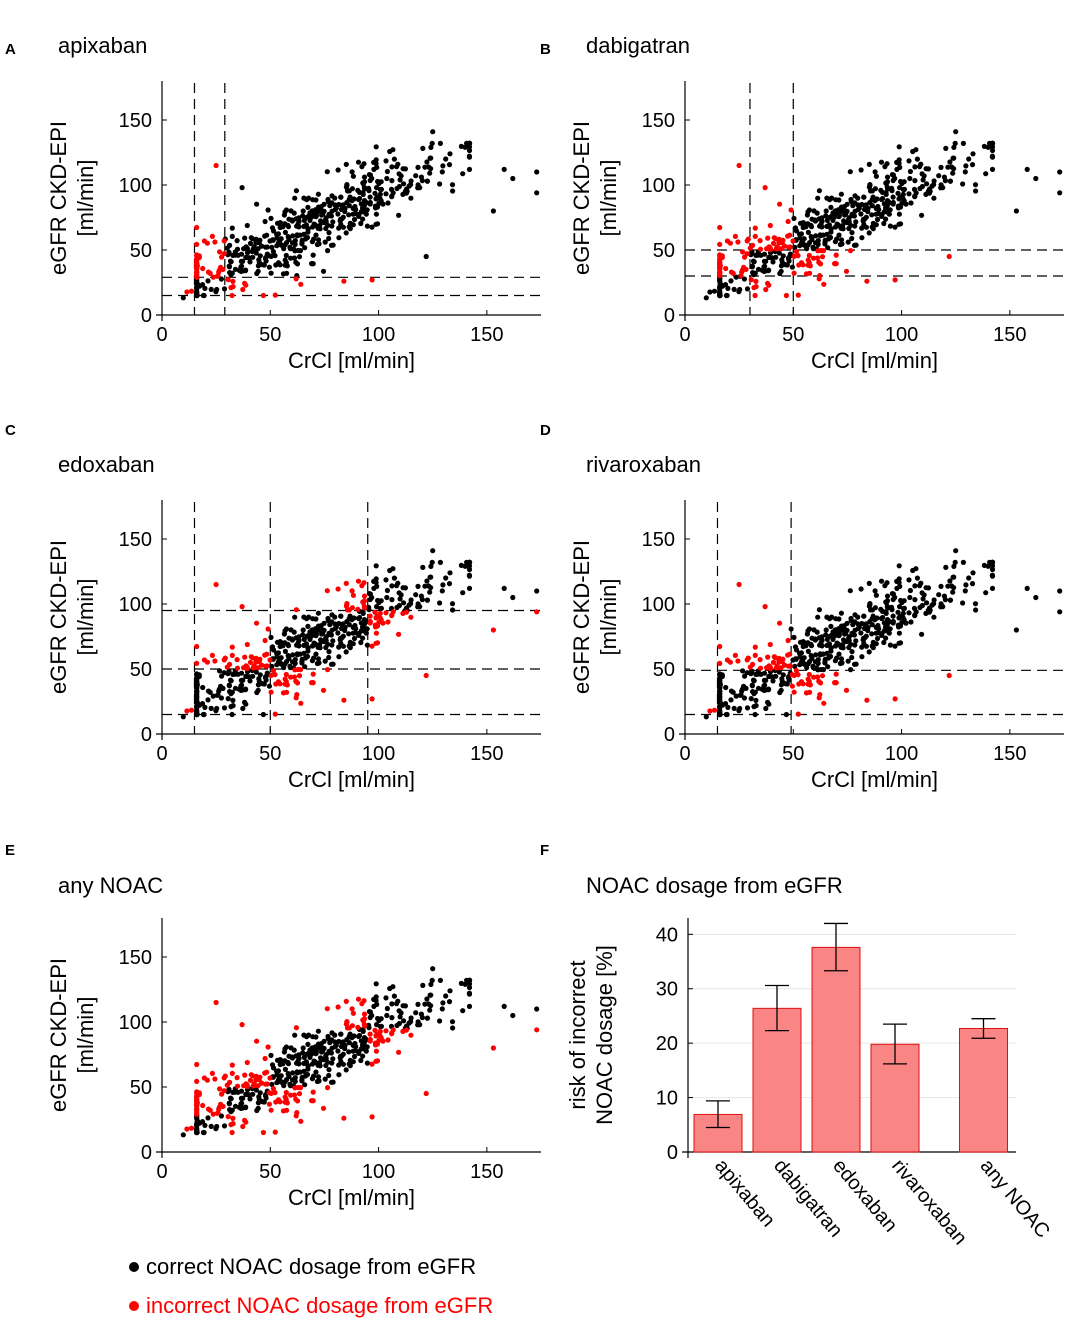 This screenshot has width=1084, height=1323. Describe the element at coordinates (351, 779) in the screenshot. I see `x-axis-label: CrCl [ml/min]` at that location.